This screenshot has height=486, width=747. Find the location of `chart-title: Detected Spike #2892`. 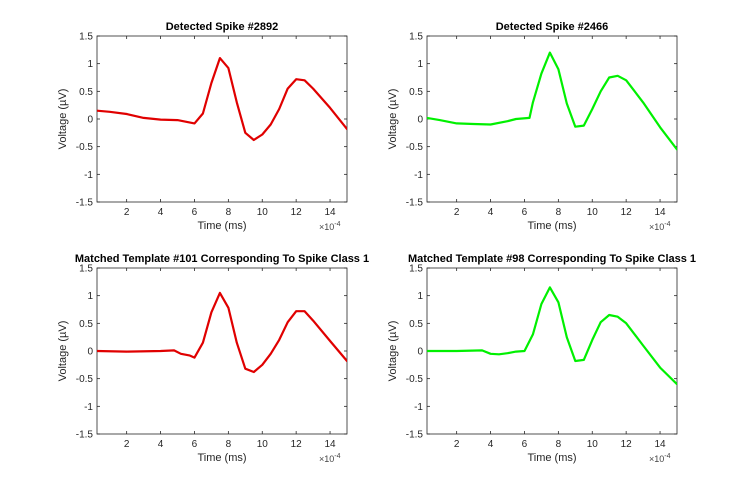

chart-title: Detected Spike #2892 is located at coordinates (222, 27).